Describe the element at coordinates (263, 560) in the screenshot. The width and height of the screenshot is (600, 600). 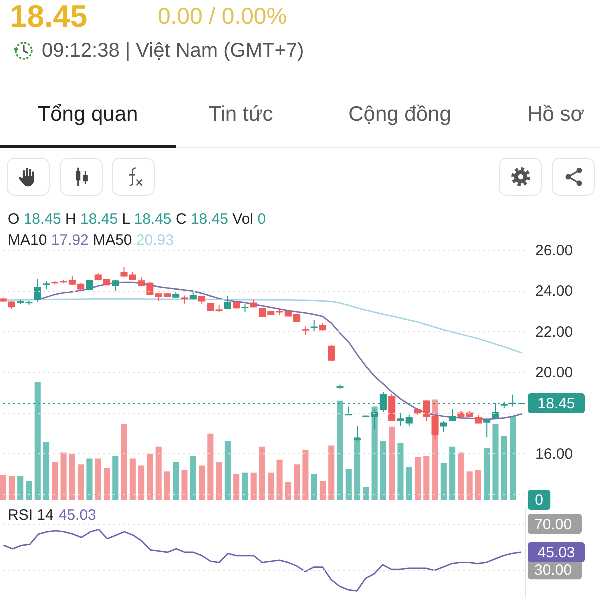
I see `line-series` at that location.